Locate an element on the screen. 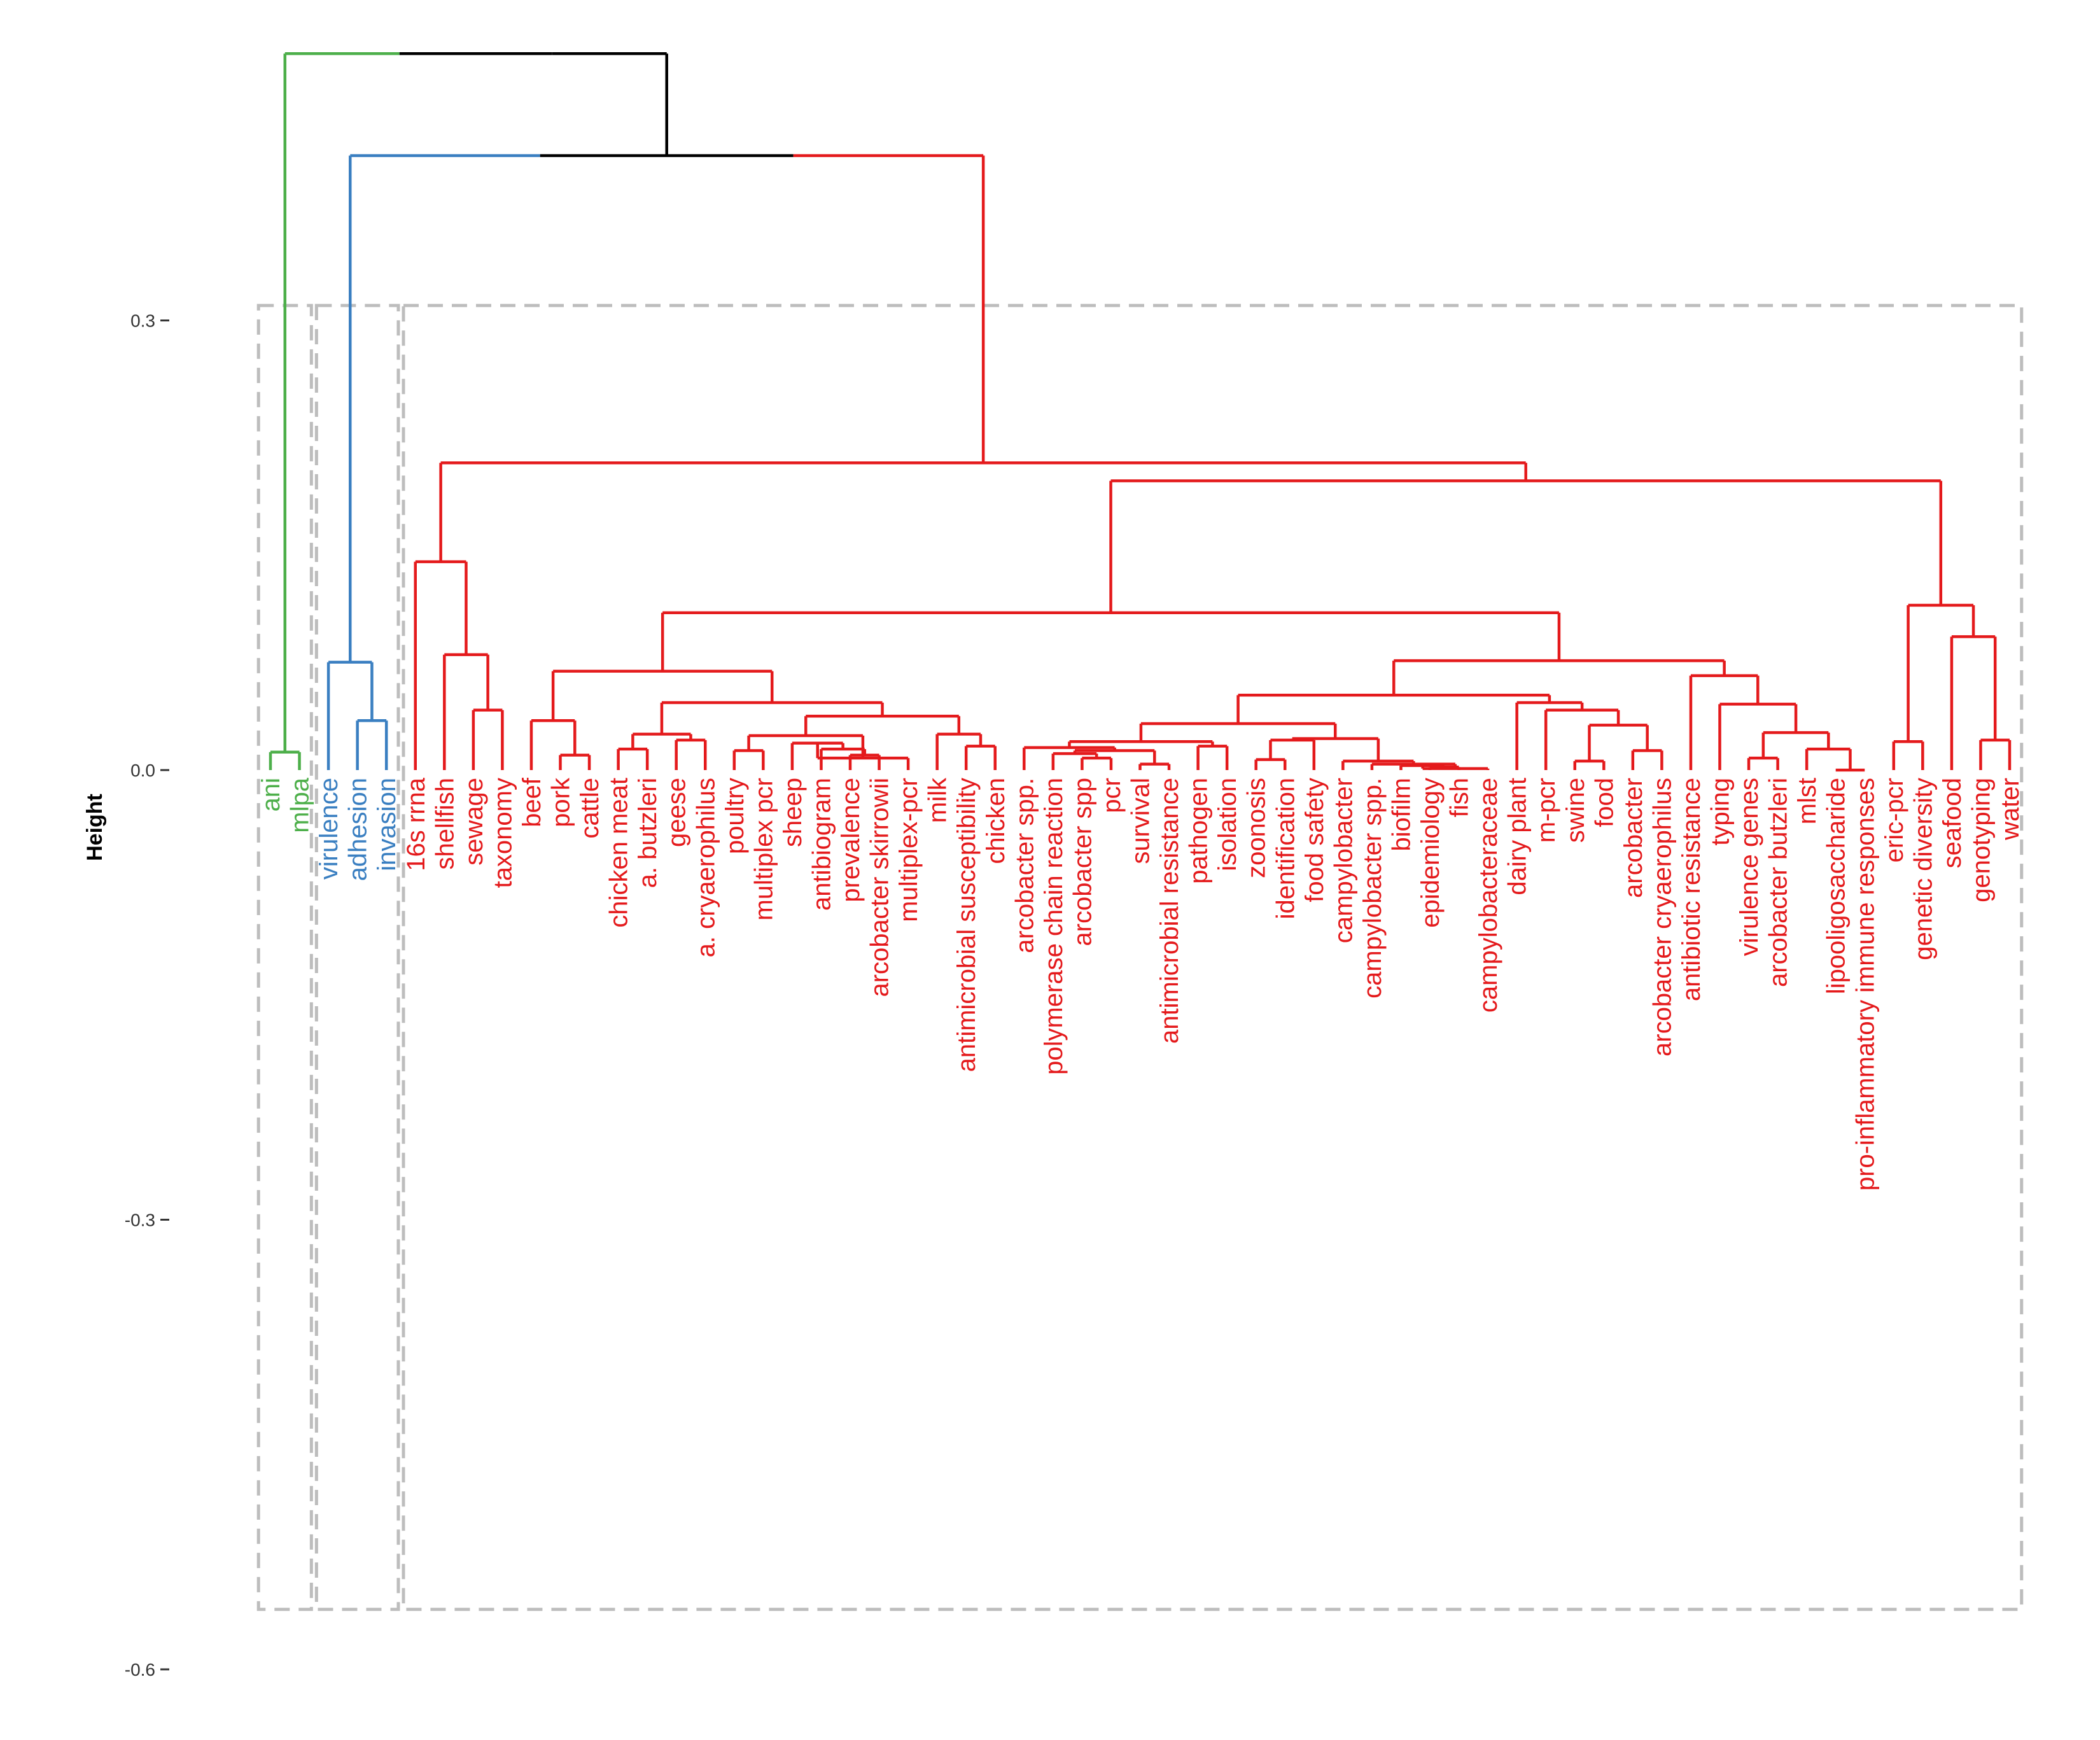 This screenshot has width=2100, height=1740. y-axis: 0.3 0.0 -0.3 -0.6 is located at coordinates (147, 996).